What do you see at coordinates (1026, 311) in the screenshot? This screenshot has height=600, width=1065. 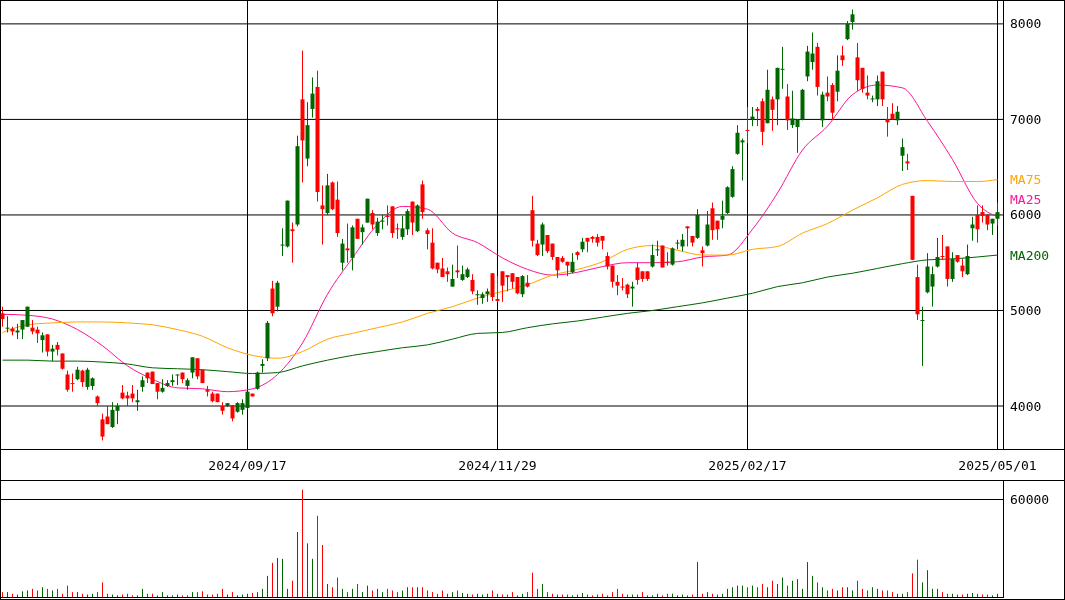 I see `y-tick-label: 5000` at bounding box center [1026, 311].